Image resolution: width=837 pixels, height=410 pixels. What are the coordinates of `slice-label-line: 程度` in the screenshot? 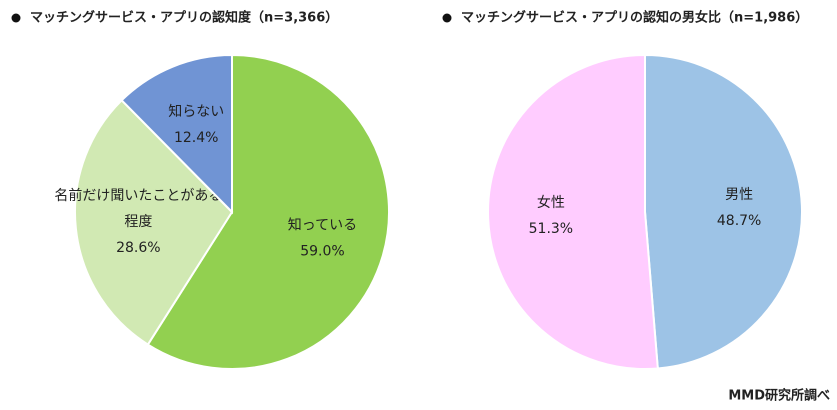 It's located at (138, 222).